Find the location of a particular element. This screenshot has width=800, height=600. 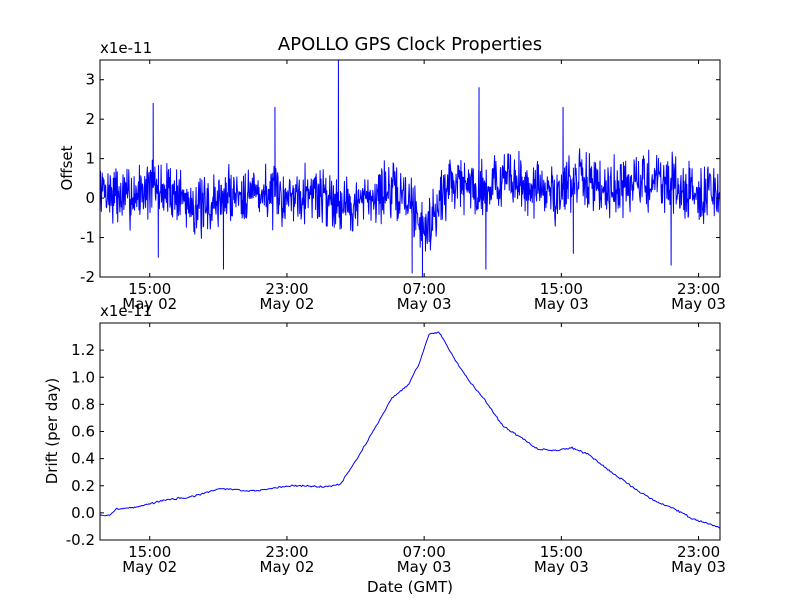

y-tick-label: -1 is located at coordinates (87, 238).